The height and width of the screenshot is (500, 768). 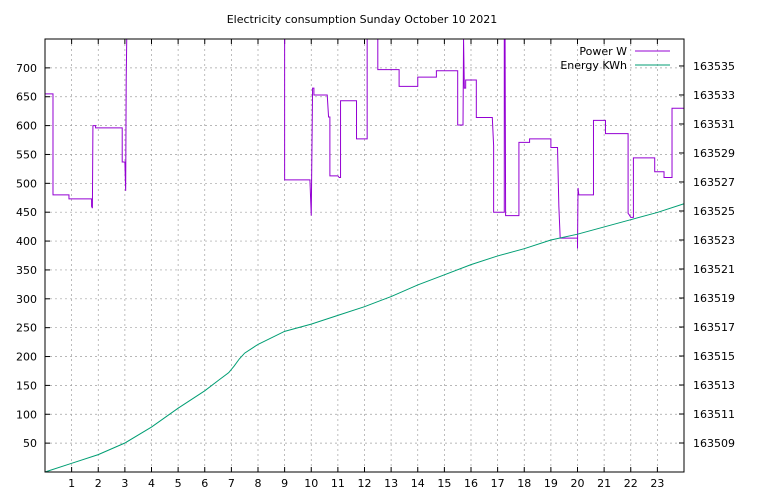 What do you see at coordinates (498, 483) in the screenshot?
I see `x-tick-label: 17` at bounding box center [498, 483].